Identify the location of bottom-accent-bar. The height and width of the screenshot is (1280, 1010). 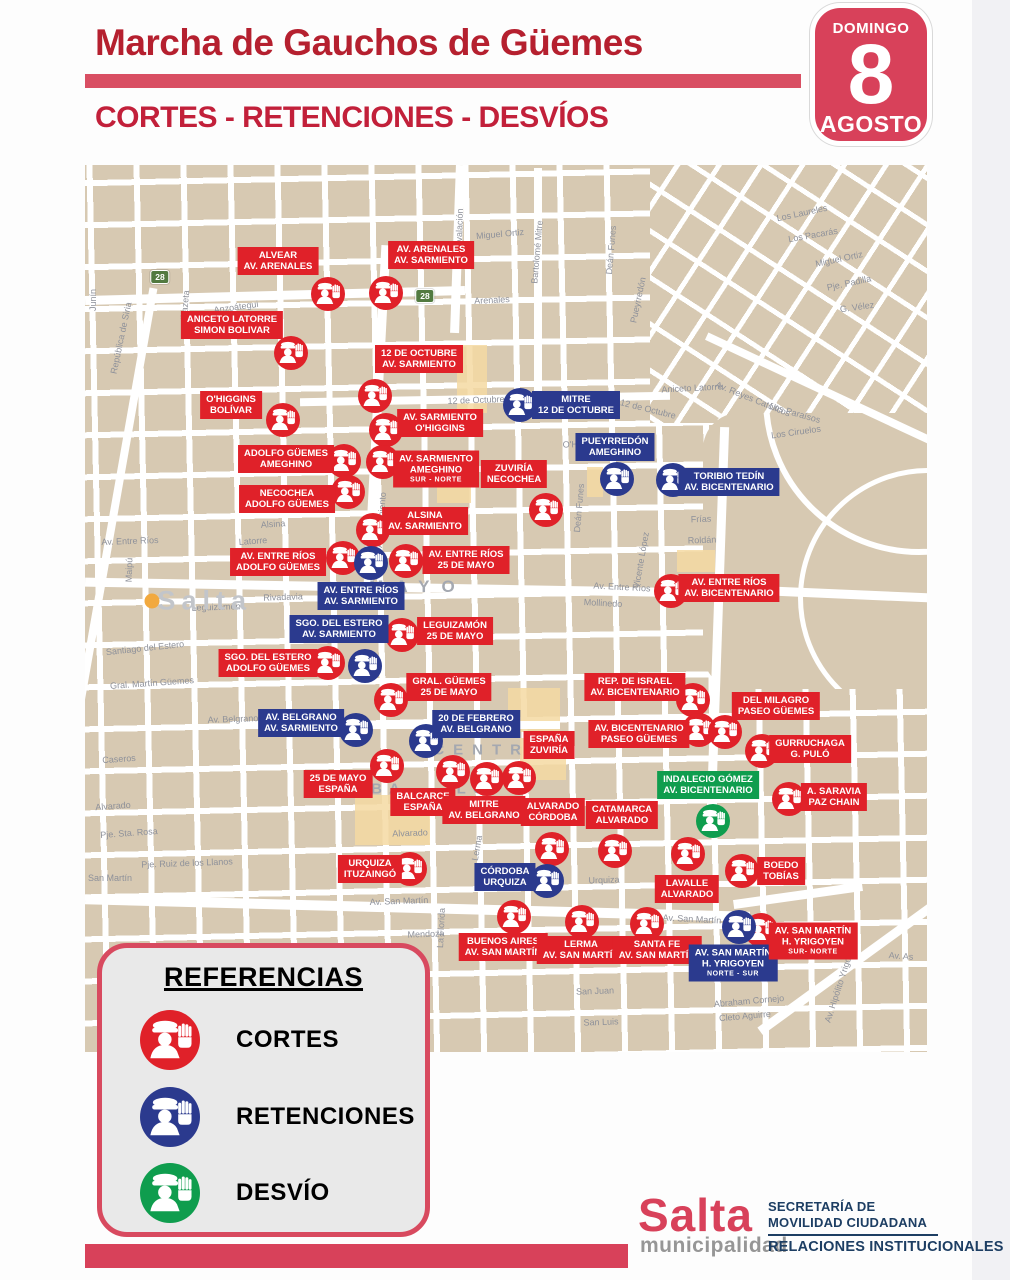
(356, 1256).